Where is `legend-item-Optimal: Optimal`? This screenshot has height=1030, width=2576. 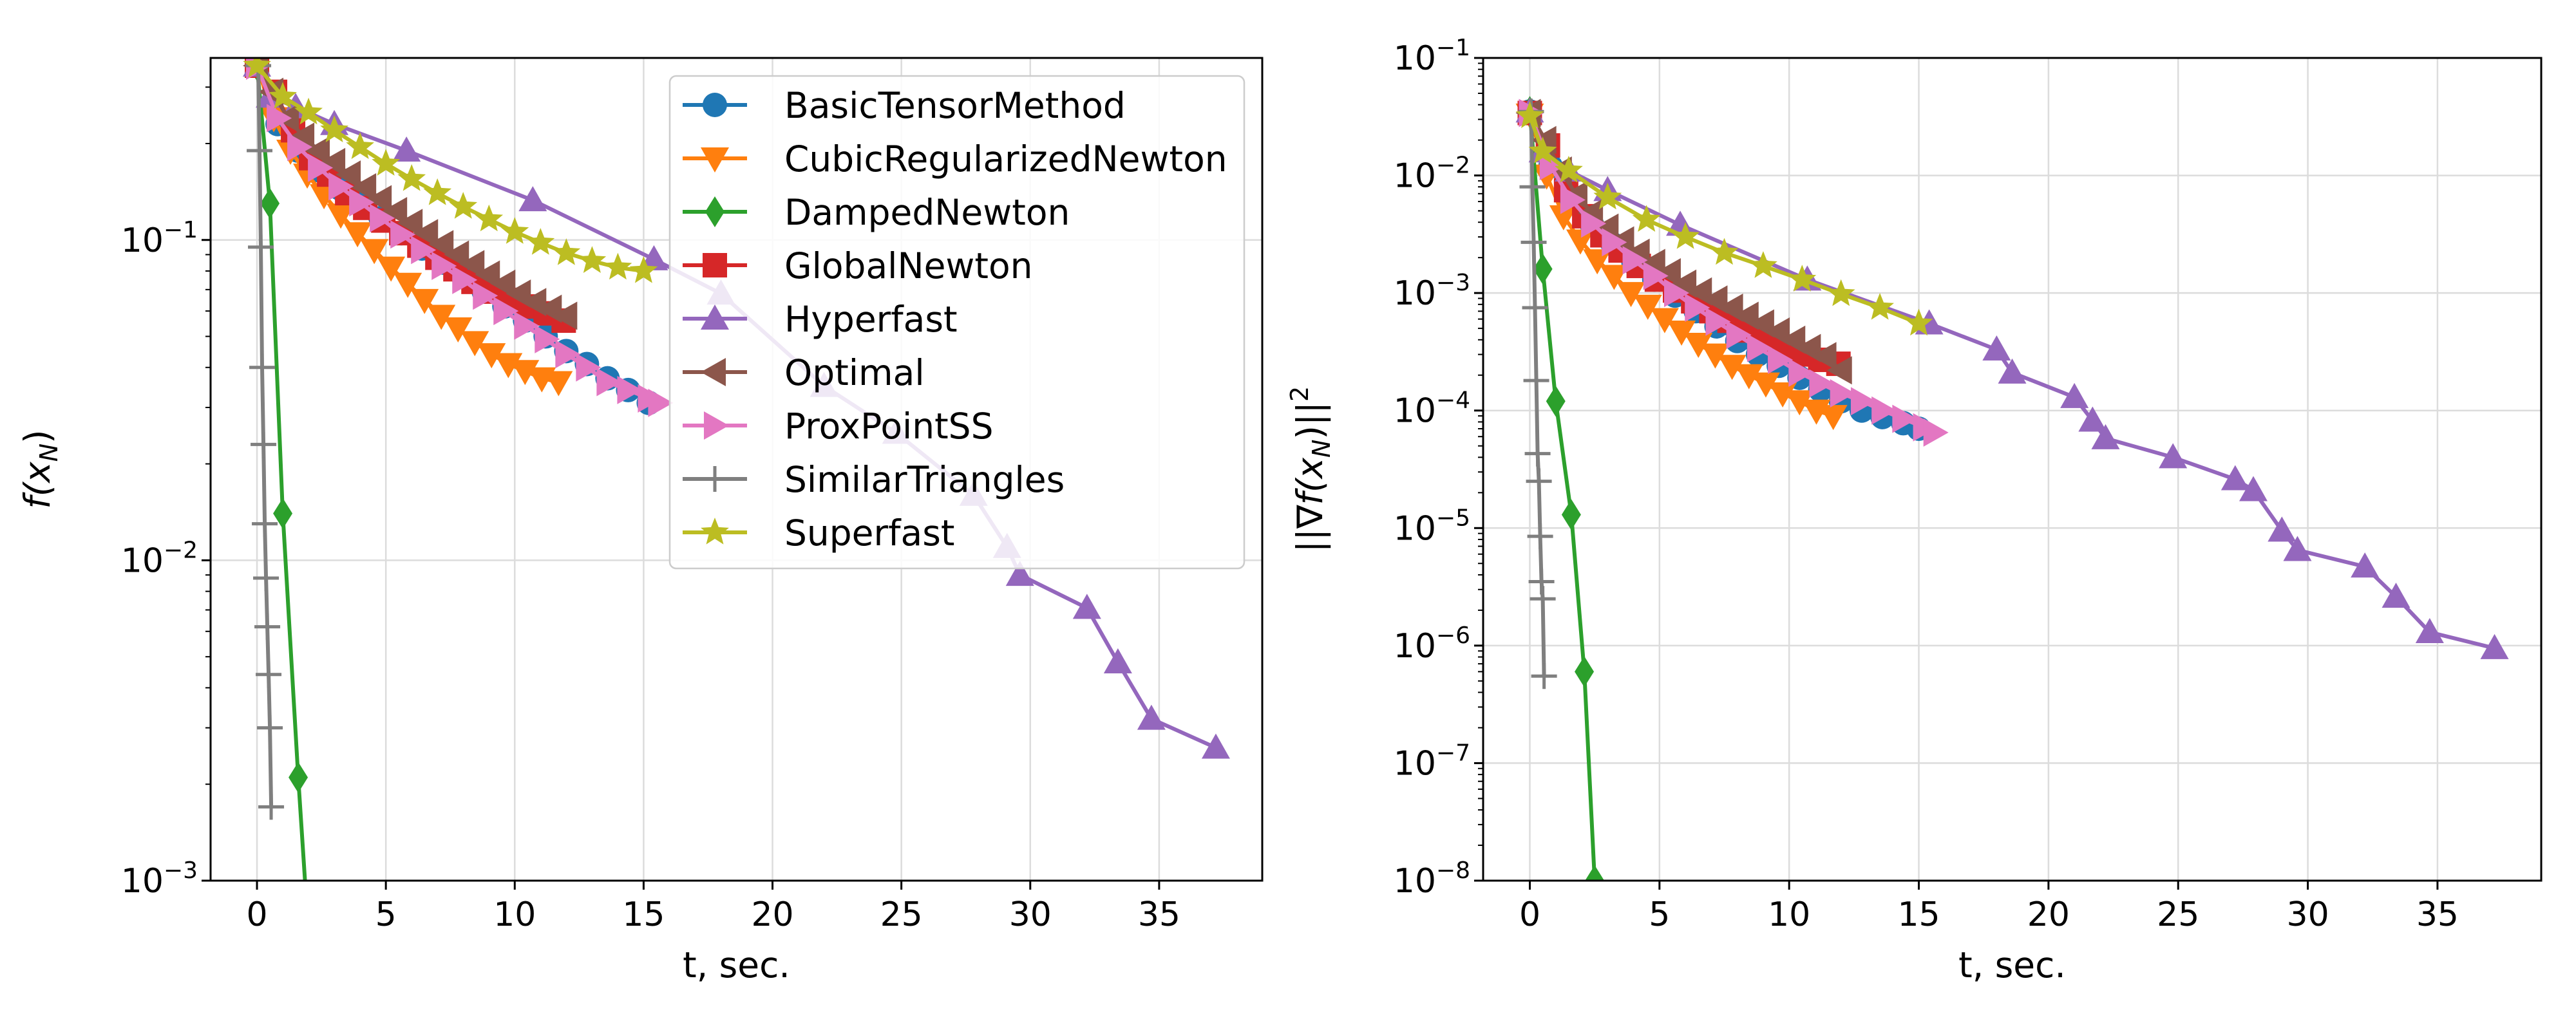 legend-item-Optimal: Optimal is located at coordinates (804, 372).